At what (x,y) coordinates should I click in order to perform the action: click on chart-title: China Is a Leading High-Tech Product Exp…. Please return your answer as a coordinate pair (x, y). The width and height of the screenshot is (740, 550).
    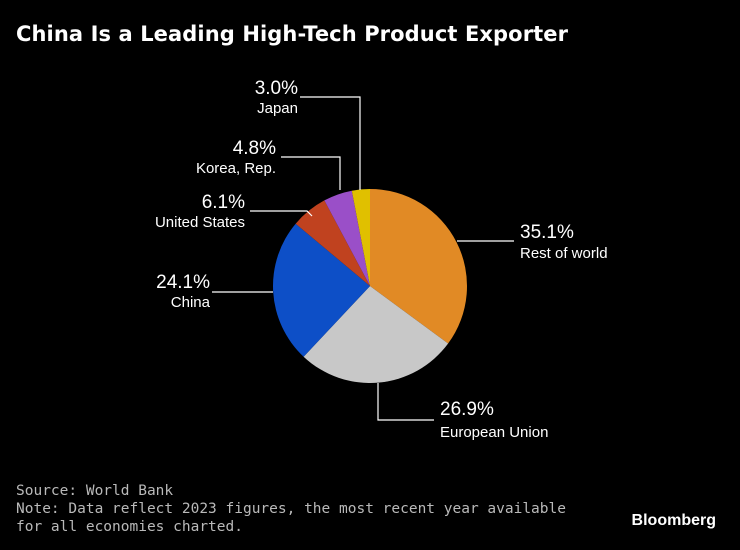
    Looking at the image, I should click on (292, 34).